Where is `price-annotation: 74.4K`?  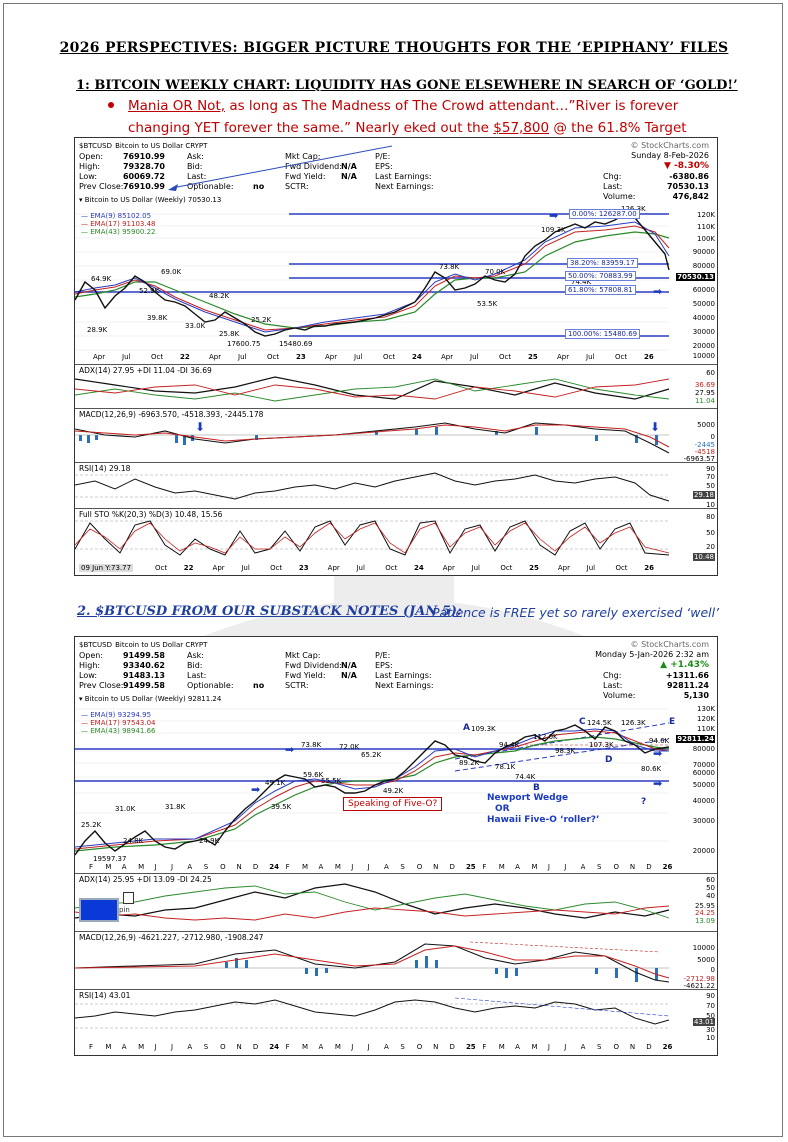 price-annotation: 74.4K is located at coordinates (525, 777).